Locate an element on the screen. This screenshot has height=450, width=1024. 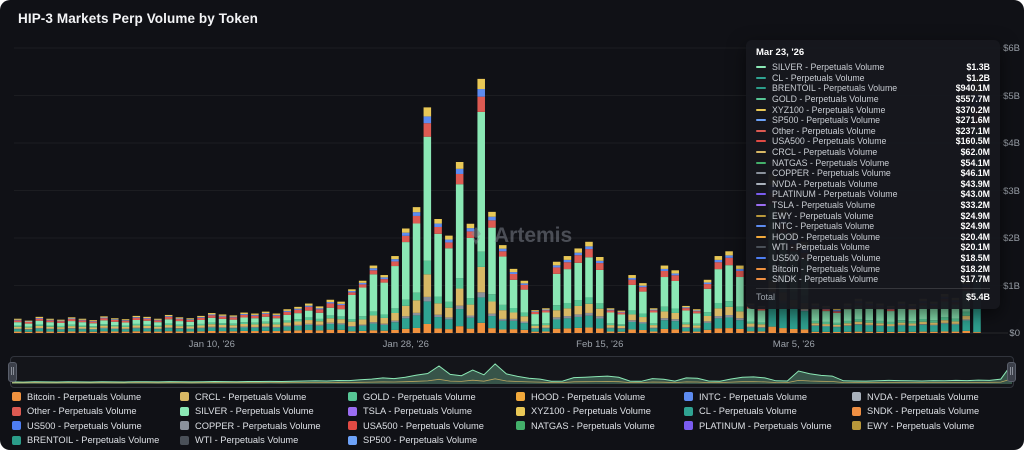
legend-item-sp500: SP500 - Perpetuals Volume is located at coordinates (428, 440).